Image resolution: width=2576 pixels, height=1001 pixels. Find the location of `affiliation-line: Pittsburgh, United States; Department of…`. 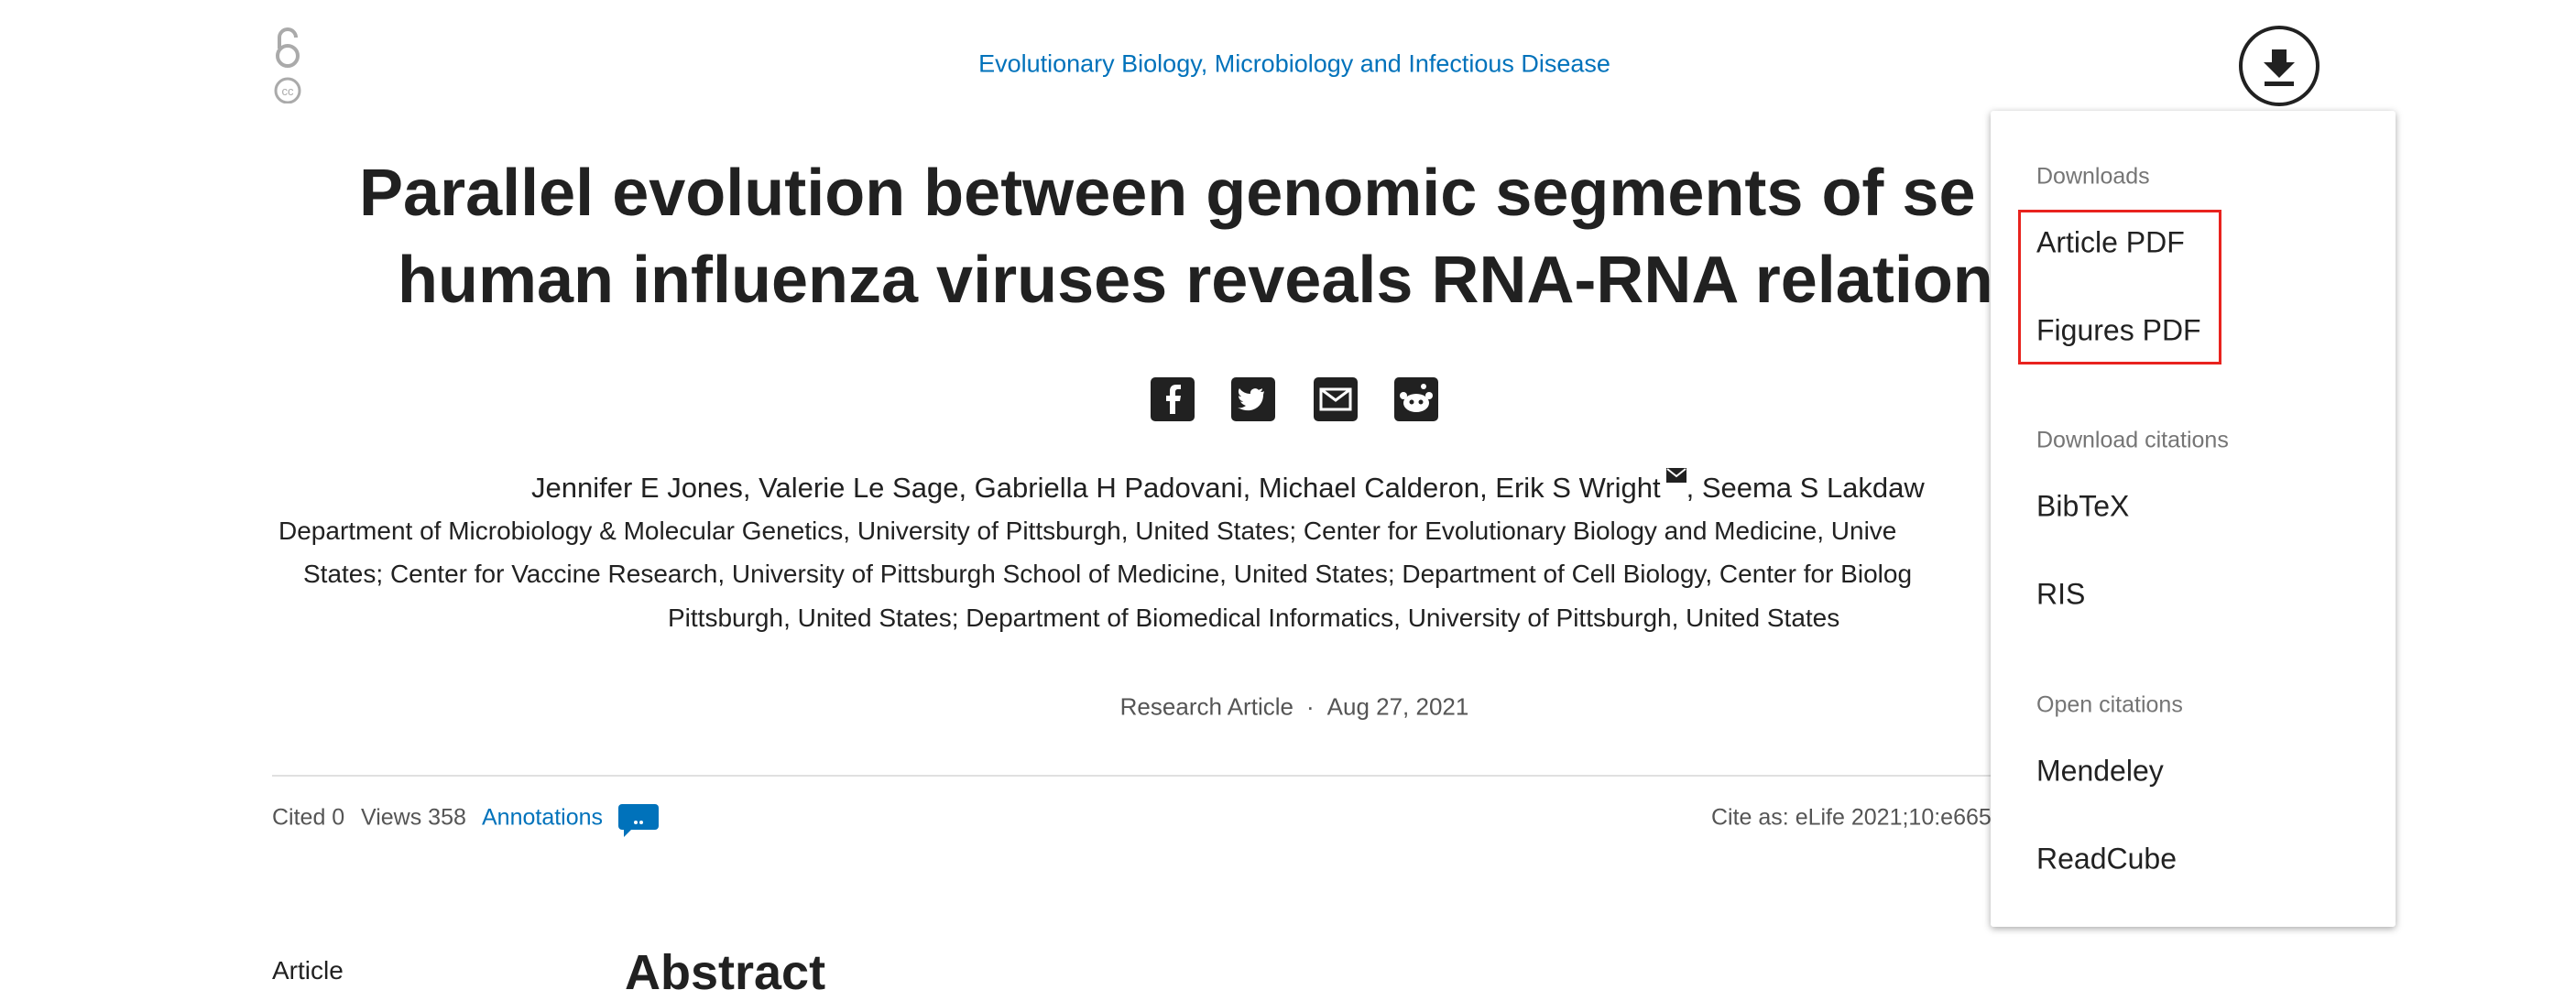

affiliation-line: Pittsburgh, United States; Department of… is located at coordinates (1254, 618).